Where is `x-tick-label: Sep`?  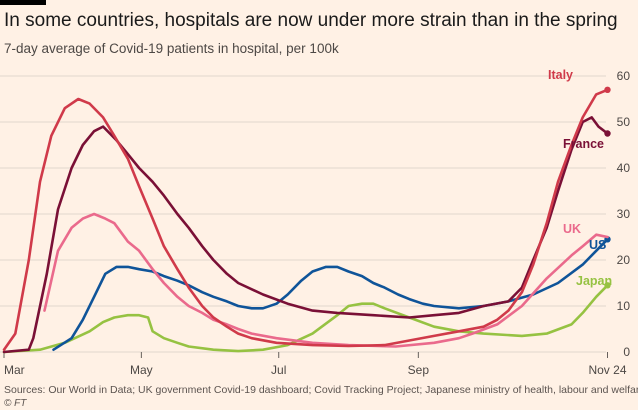 x-tick-label: Sep is located at coordinates (419, 370).